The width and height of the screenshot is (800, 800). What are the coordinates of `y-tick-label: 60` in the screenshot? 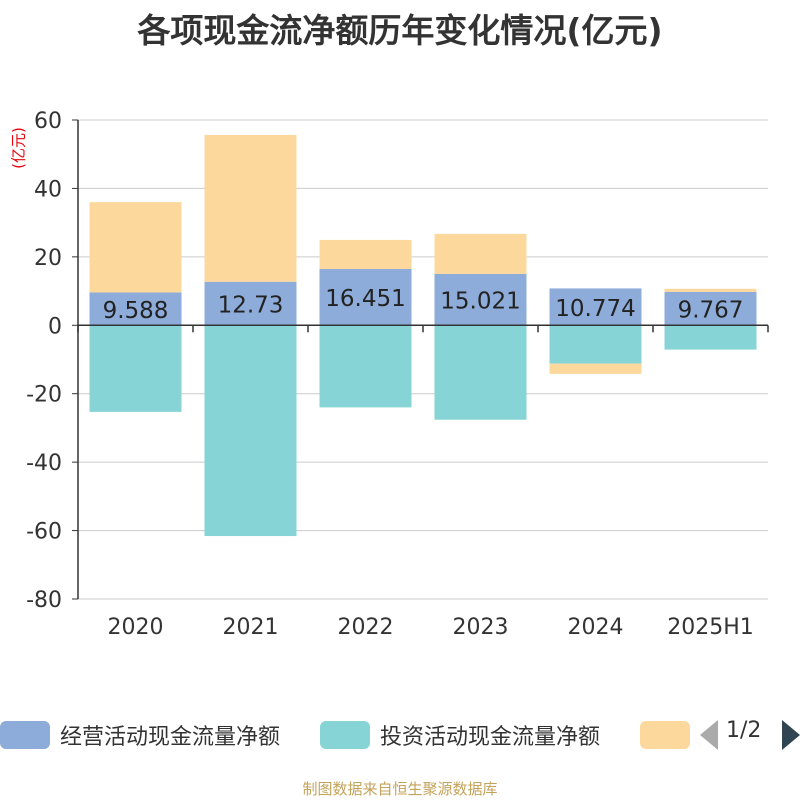 It's located at (48, 121).